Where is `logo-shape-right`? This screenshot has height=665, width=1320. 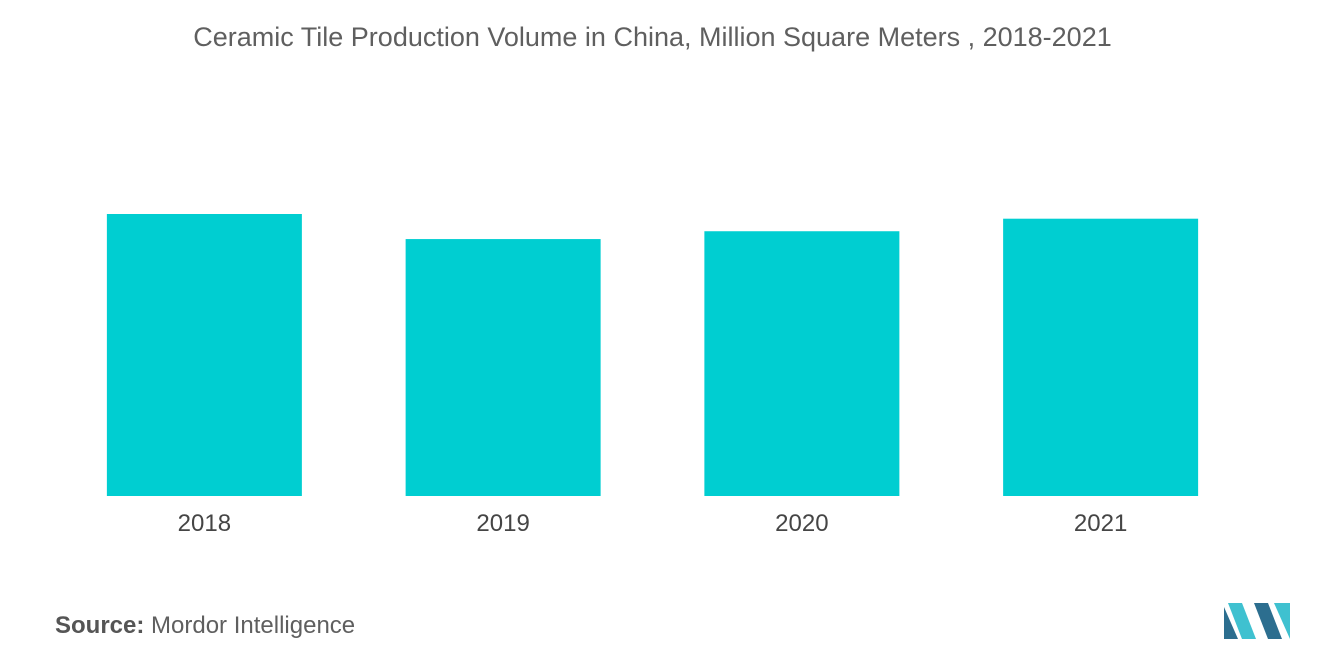
logo-shape-right is located at coordinates (1282, 621).